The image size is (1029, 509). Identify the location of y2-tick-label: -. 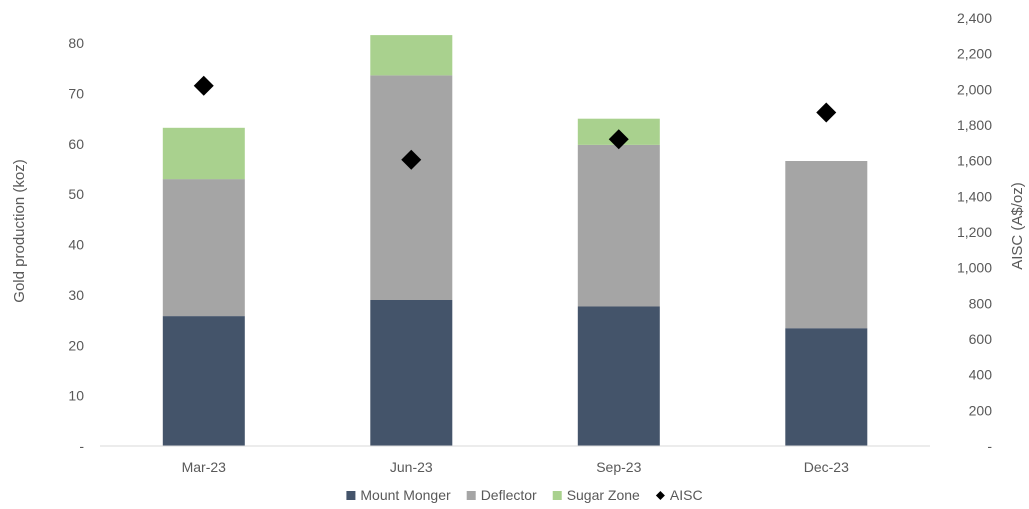
(989, 446).